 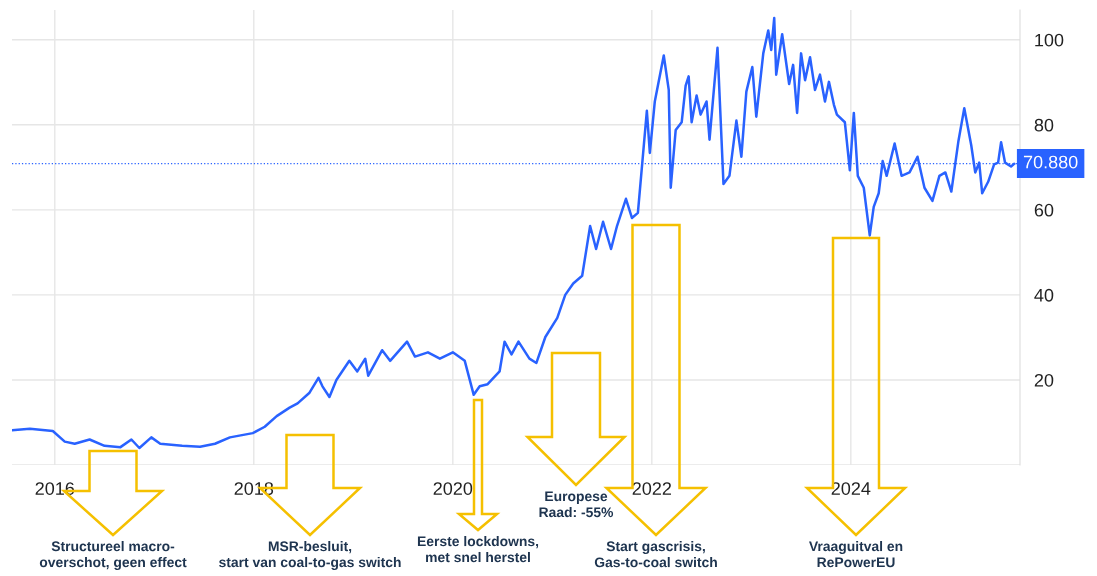 What do you see at coordinates (1044, 380) in the screenshot?
I see `y-tick-label: 20` at bounding box center [1044, 380].